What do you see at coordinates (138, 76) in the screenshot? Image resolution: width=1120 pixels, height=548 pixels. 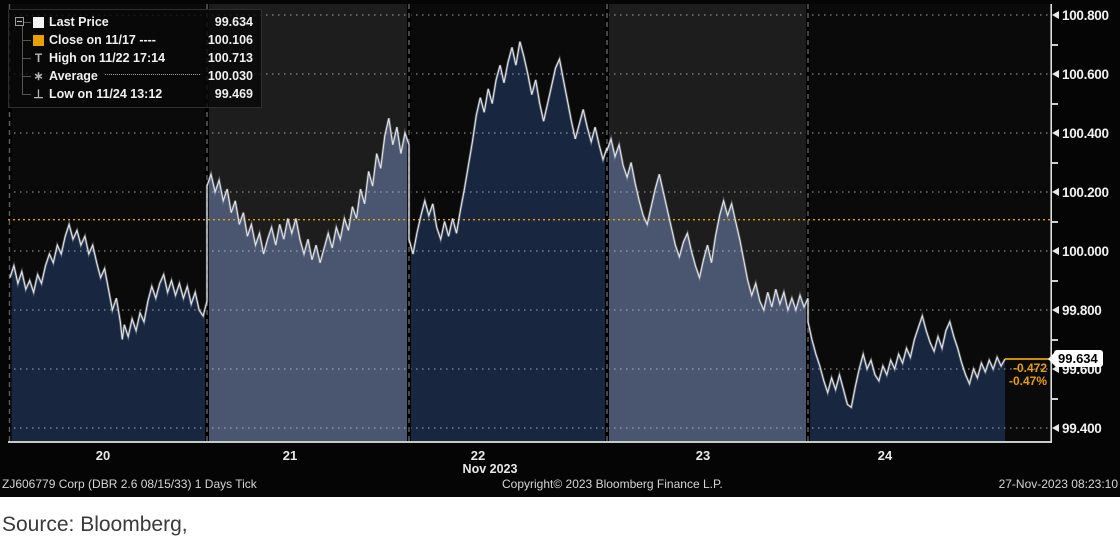 I see `legend-row-average: ∗ Average 100.030` at bounding box center [138, 76].